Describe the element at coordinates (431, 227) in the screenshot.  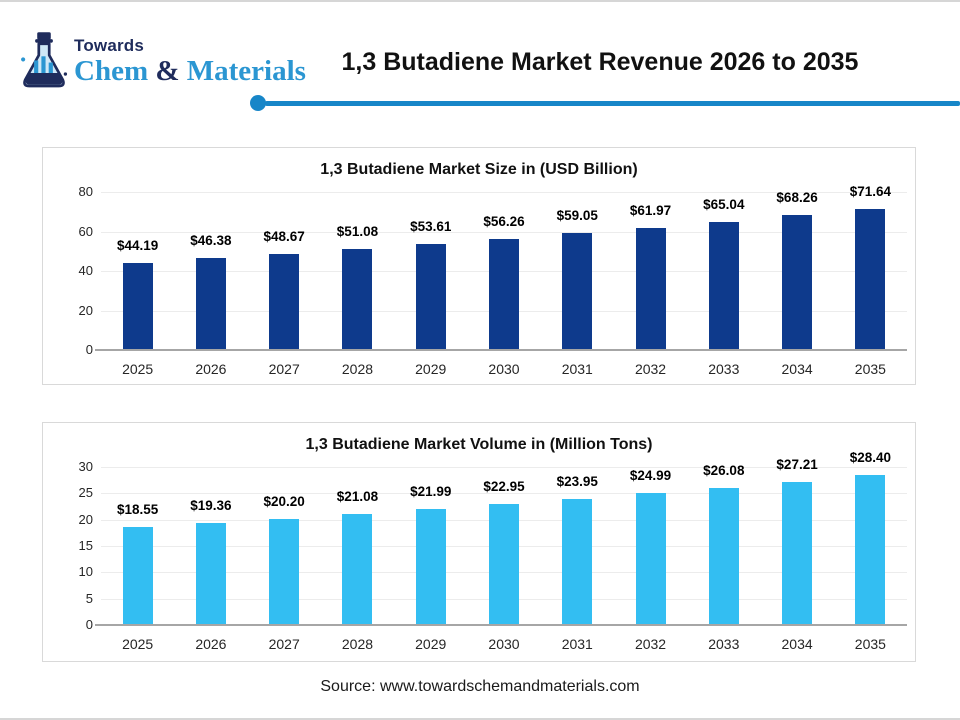
I see `bar-value-label: $53.61` at that location.